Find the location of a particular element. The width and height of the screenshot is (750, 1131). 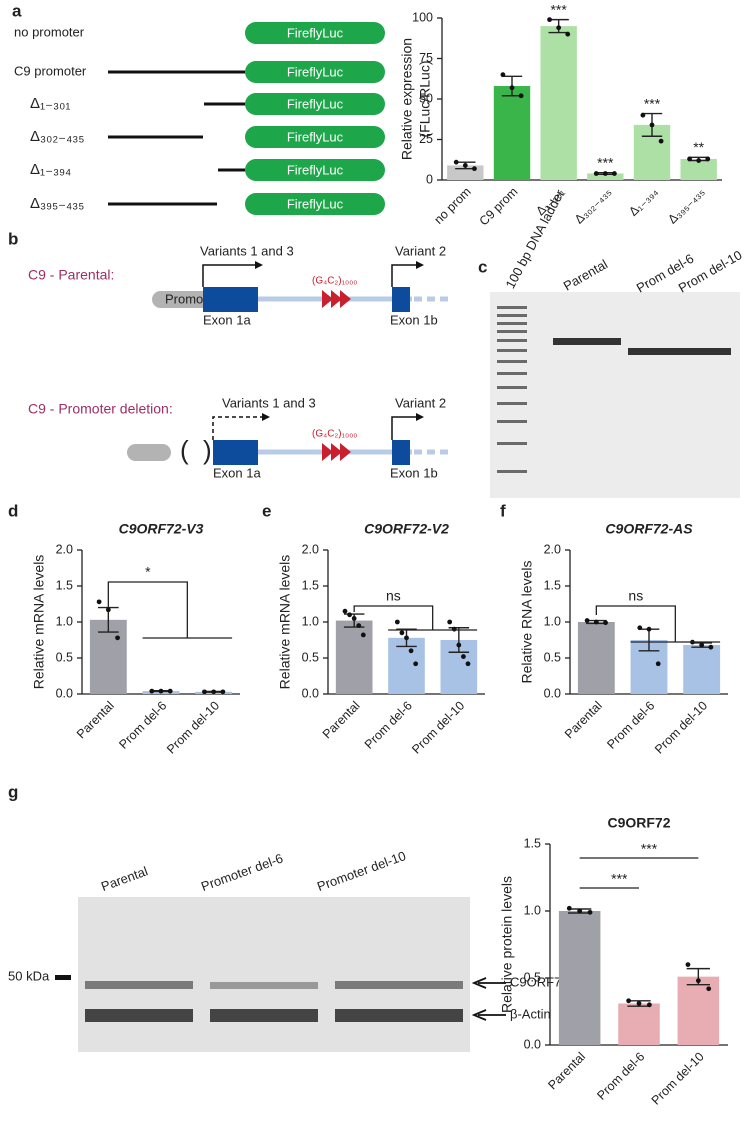

panel-letter: a is located at coordinates (17, 10).